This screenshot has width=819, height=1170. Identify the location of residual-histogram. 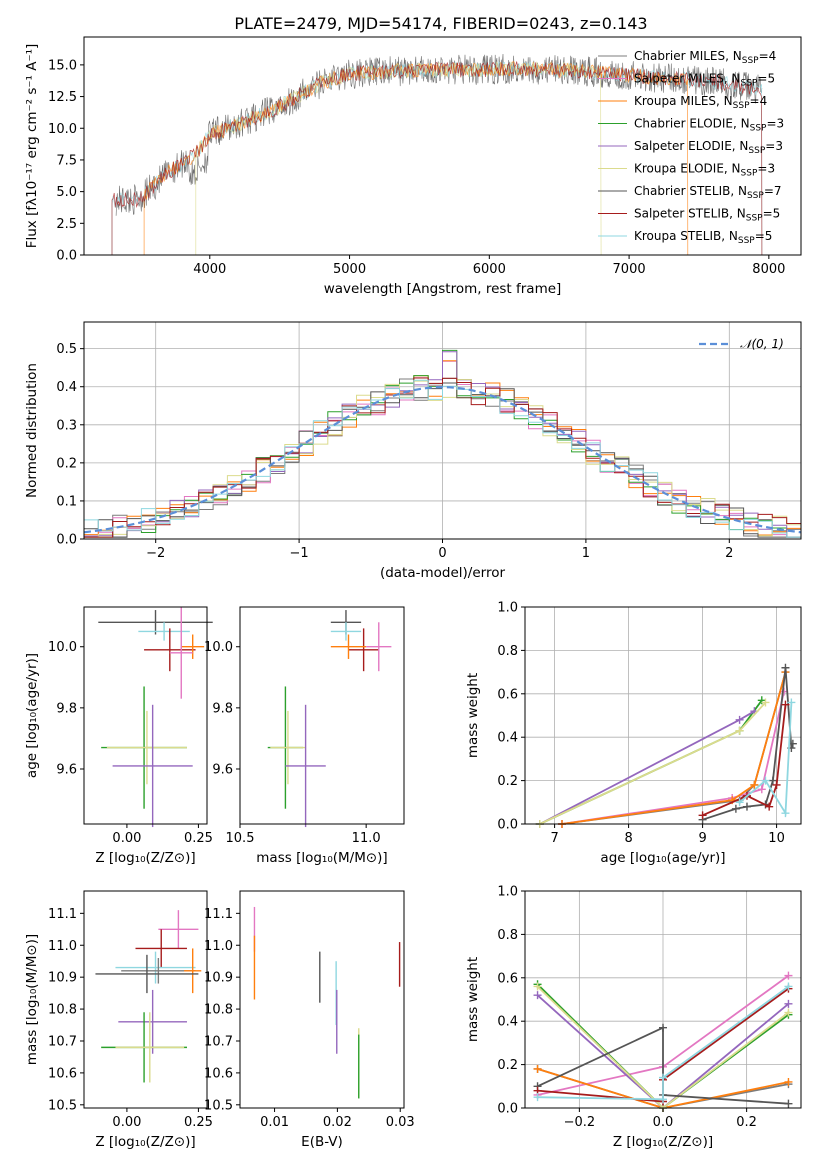
(442, 458).